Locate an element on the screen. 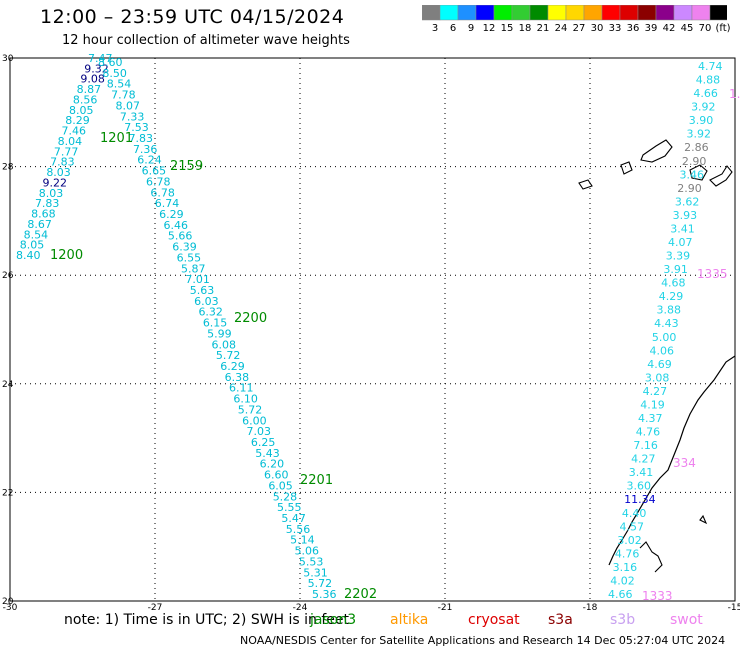  sat-altika-label: altika is located at coordinates (409, 620).